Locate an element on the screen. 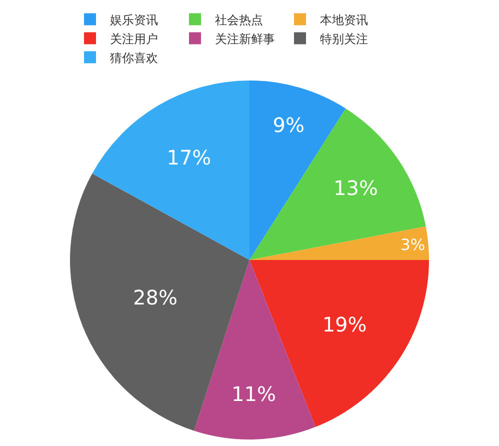 Image resolution: width=499 pixels, height=446 pixels. data-label: 13% is located at coordinates (356, 188).